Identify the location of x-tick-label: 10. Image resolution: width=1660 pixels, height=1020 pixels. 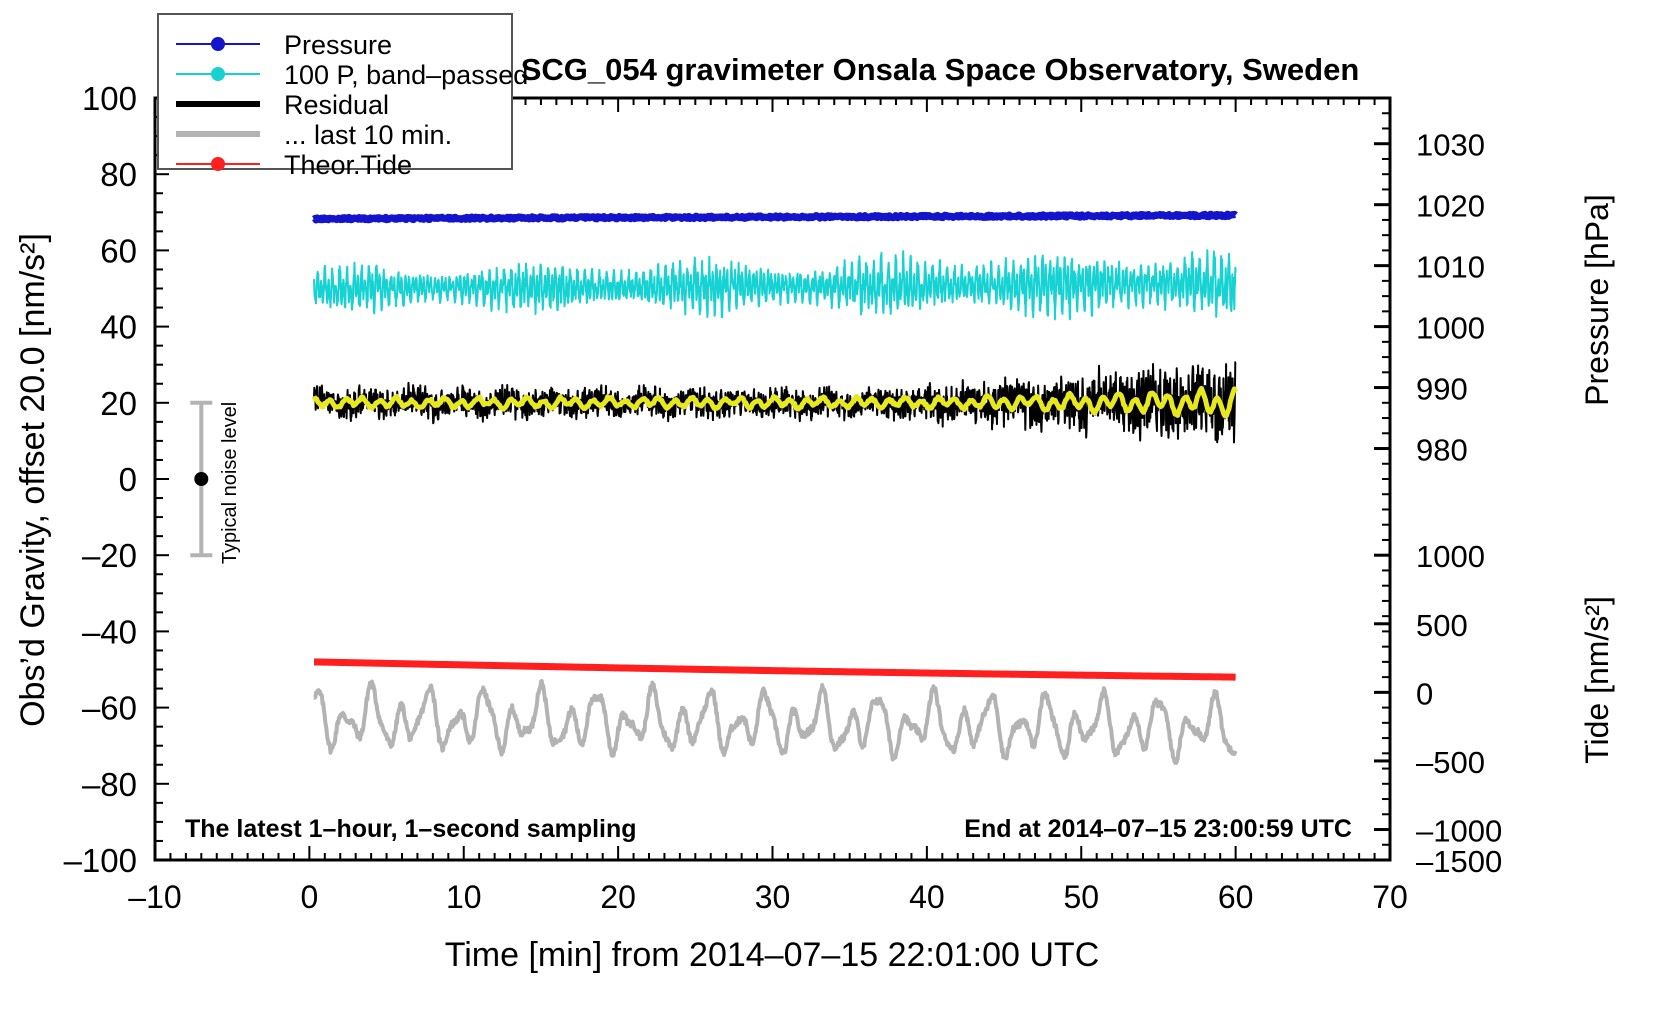
(464, 897).